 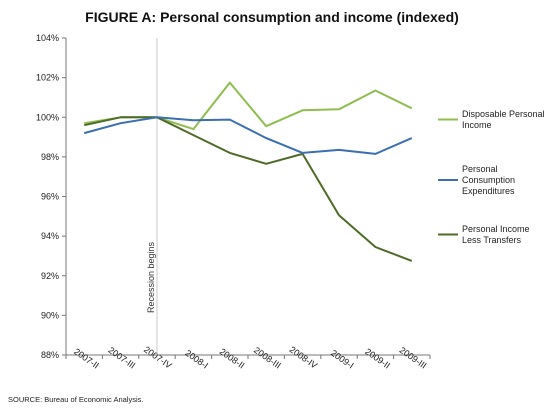 What do you see at coordinates (488, 191) in the screenshot?
I see `legend-label-1: Expenditures` at bounding box center [488, 191].